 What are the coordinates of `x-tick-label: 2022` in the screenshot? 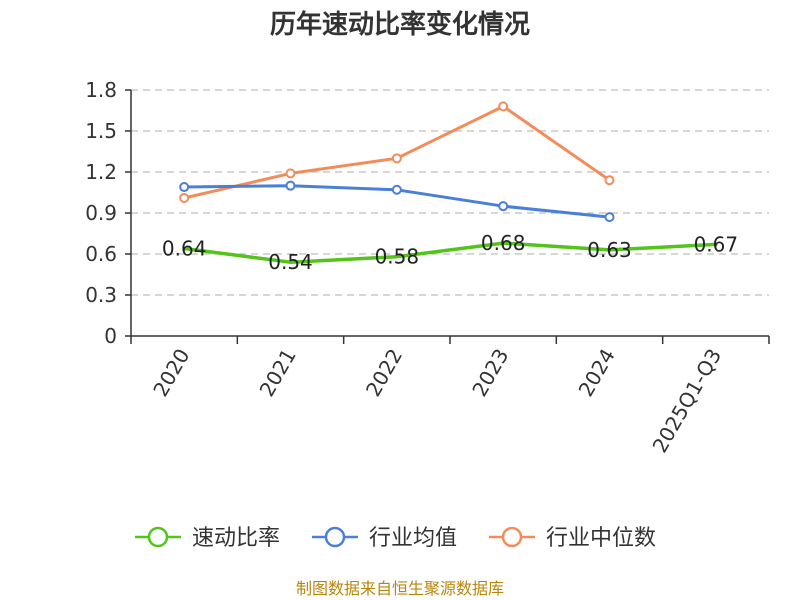 It's located at (384, 373).